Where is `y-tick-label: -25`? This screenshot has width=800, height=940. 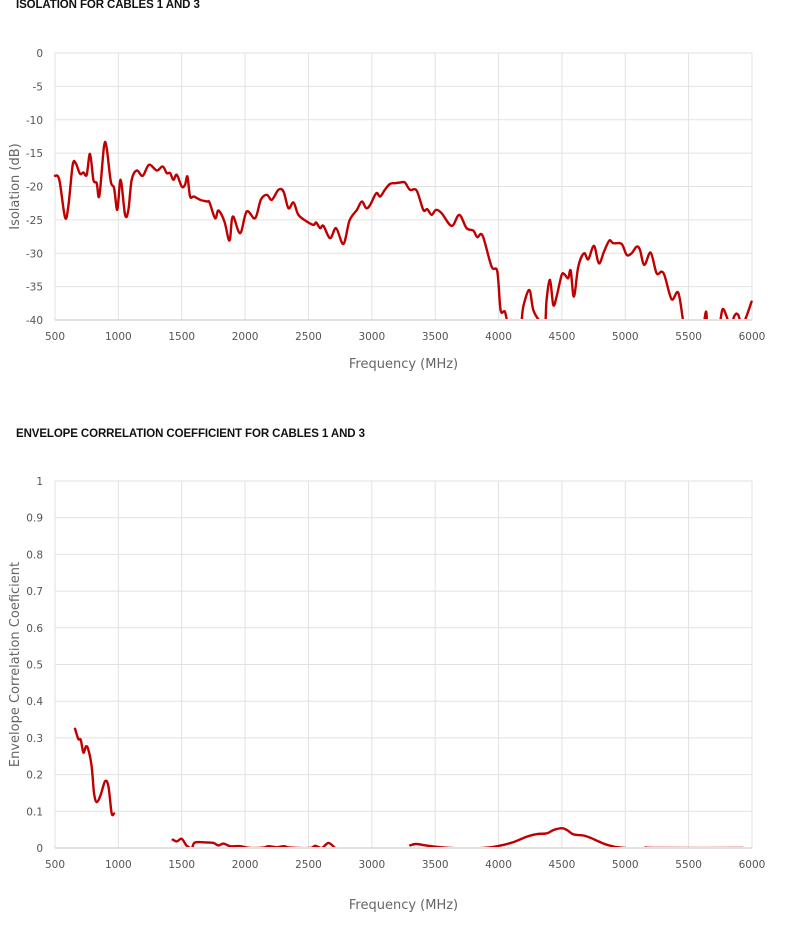
y-tick-label: -25 is located at coordinates (34, 221).